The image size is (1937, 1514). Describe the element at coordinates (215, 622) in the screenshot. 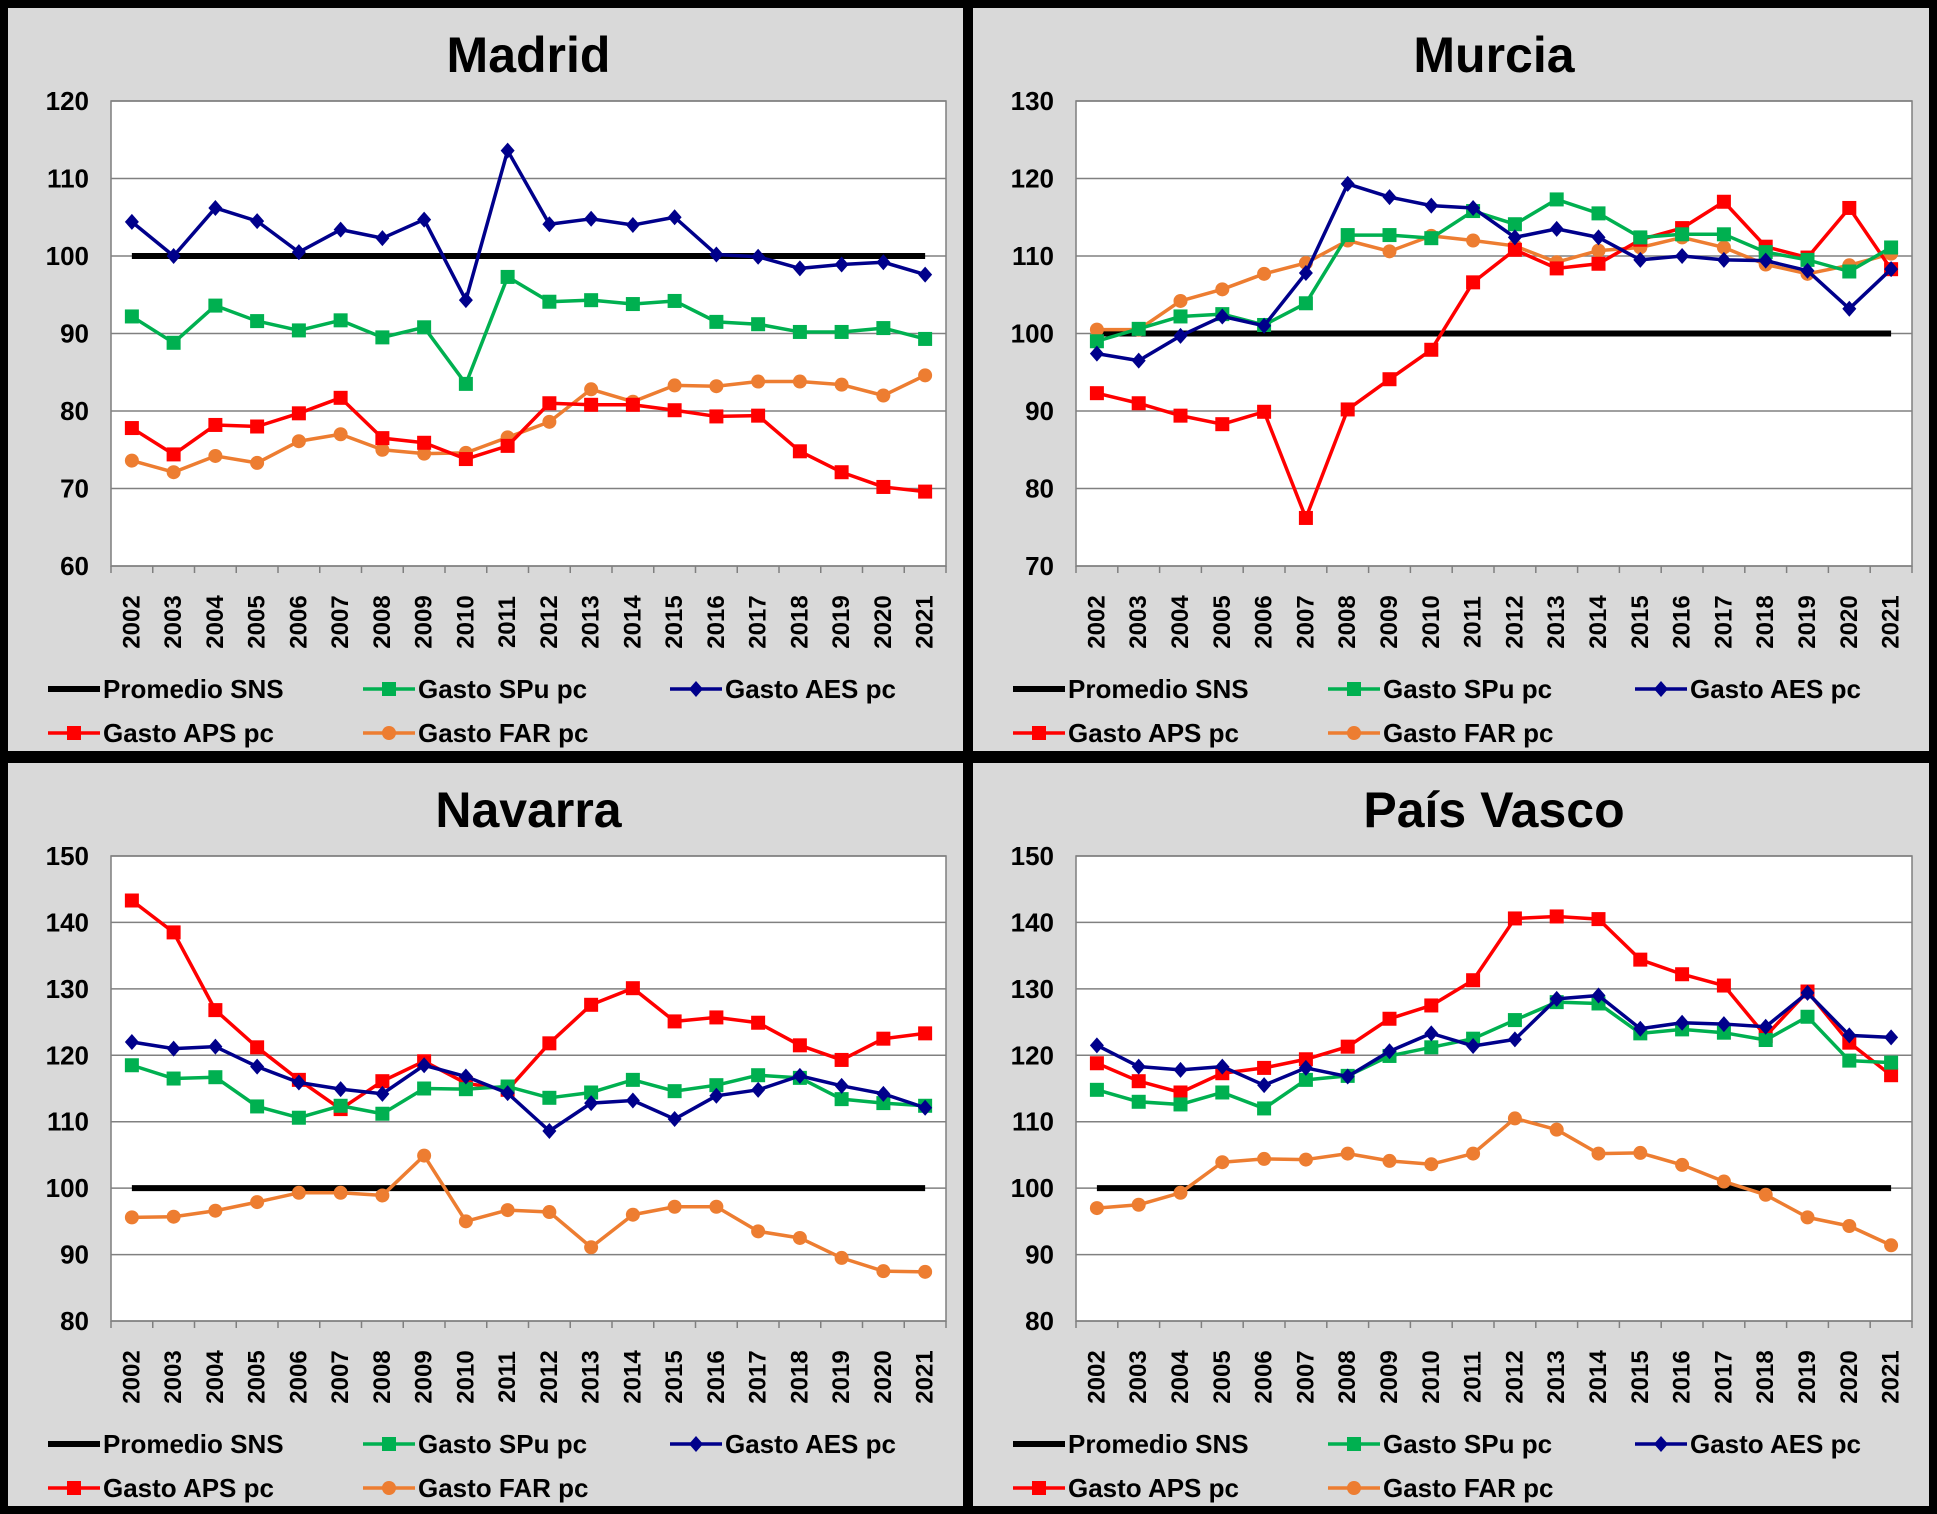

I see `x-tick-label: 2004` at that location.